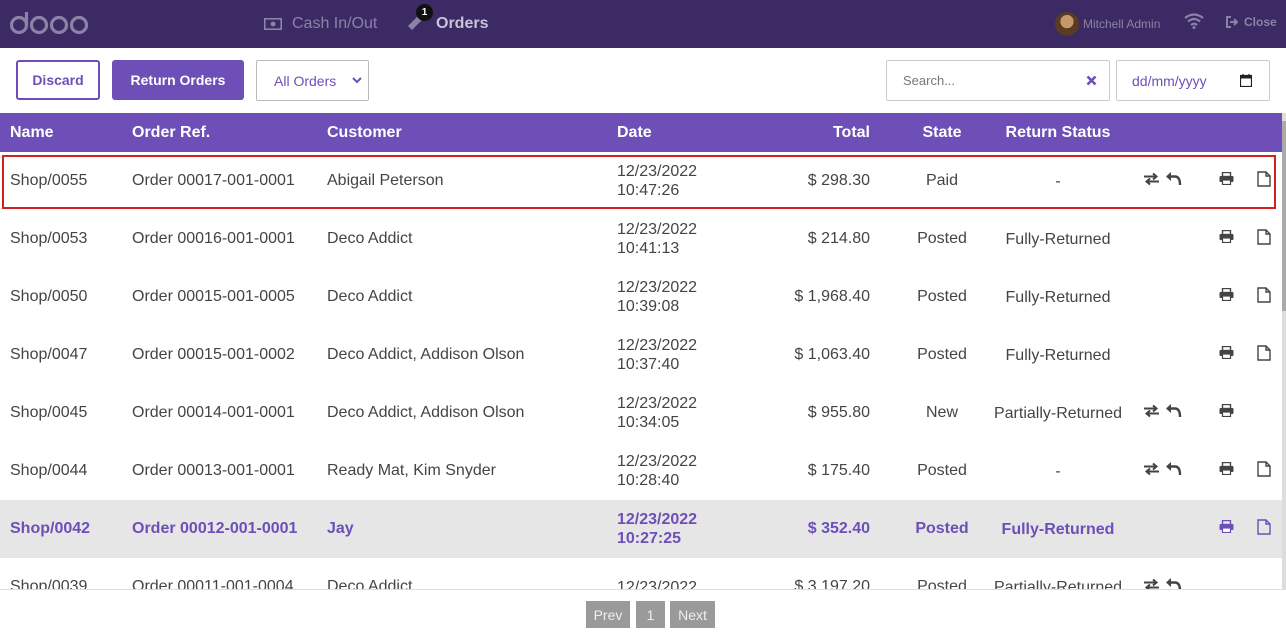 The image size is (1286, 636). Describe the element at coordinates (385, 180) in the screenshot. I see `cell-customer: Abigail Peterson` at that location.